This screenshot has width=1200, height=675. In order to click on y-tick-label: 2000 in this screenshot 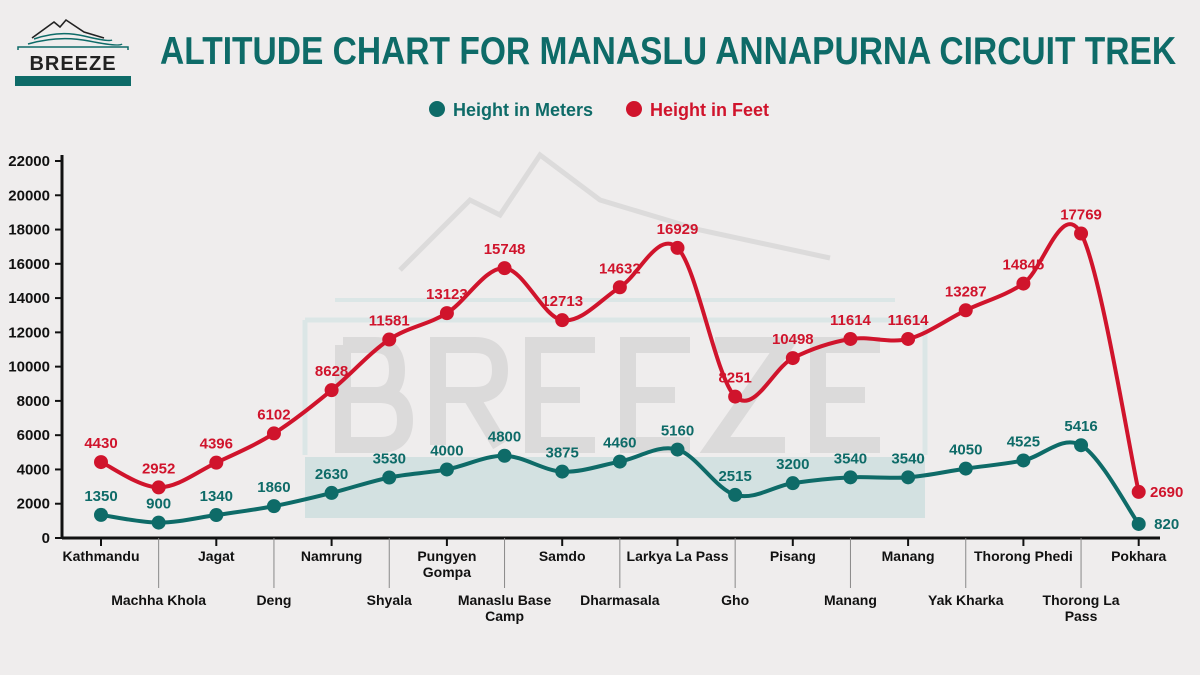, I will do `click(33, 504)`.